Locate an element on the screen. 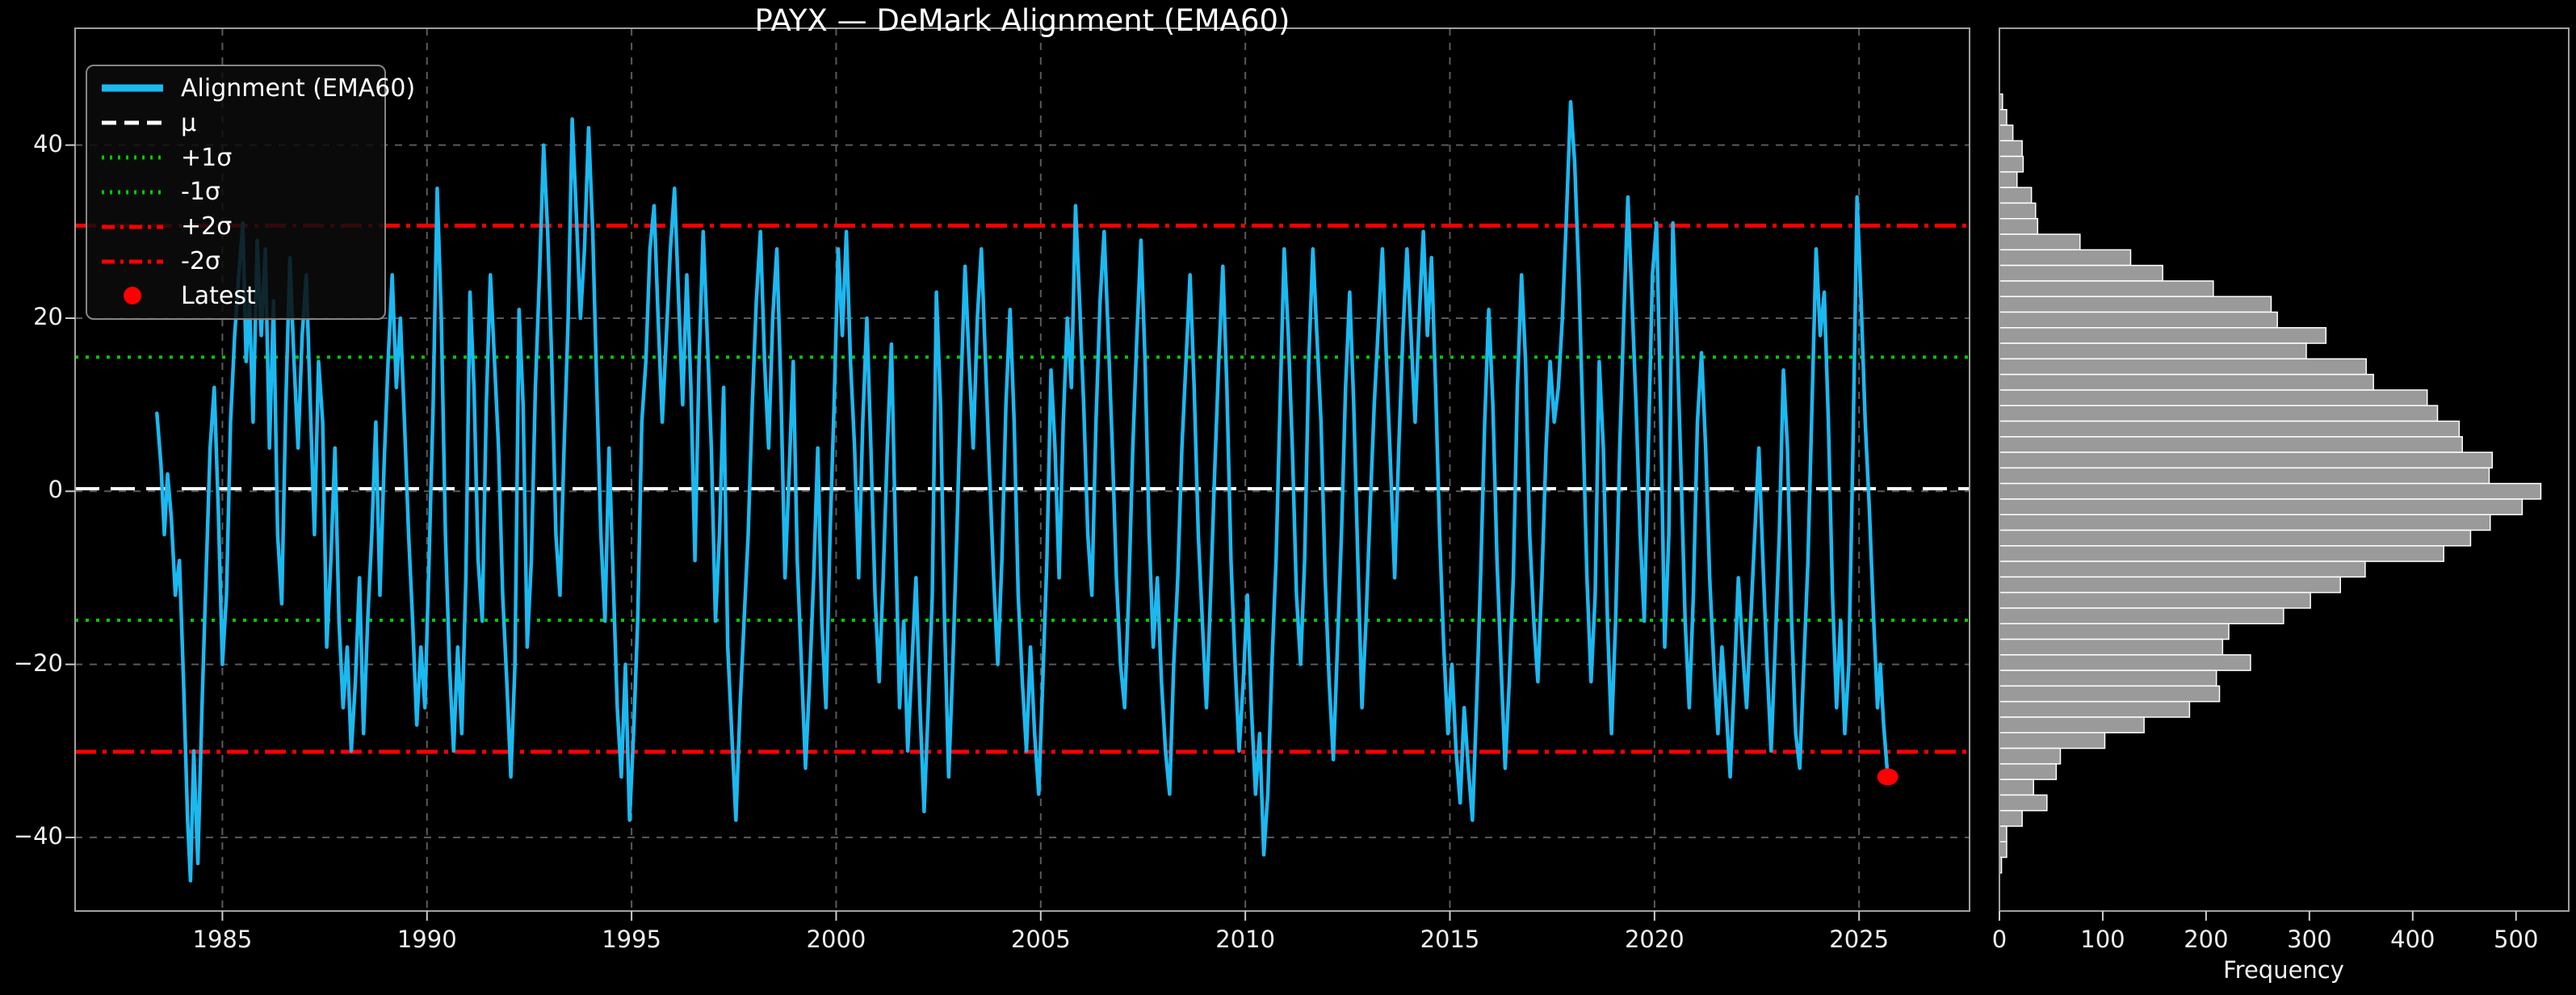 The height and width of the screenshot is (995, 2576). legend-item-label: +2σ is located at coordinates (207, 226).